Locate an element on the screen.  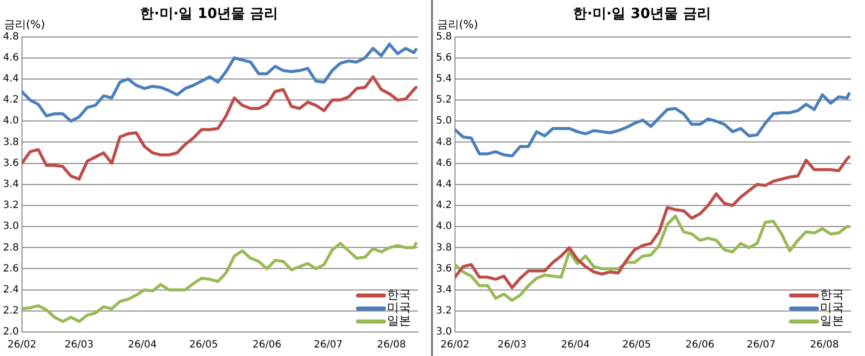
chart-title: 한·미·일 30년물 금리 is located at coordinates (642, 14).